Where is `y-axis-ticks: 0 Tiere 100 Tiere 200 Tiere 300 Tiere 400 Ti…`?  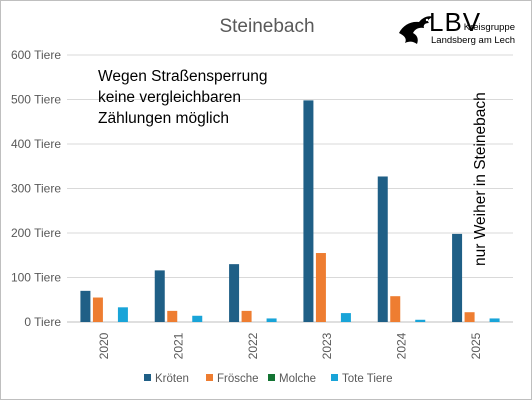
y-axis-ticks: 0 Tiere 100 Tiere 200 Tiere 300 Tiere 400 Ti… is located at coordinates (36, 188).